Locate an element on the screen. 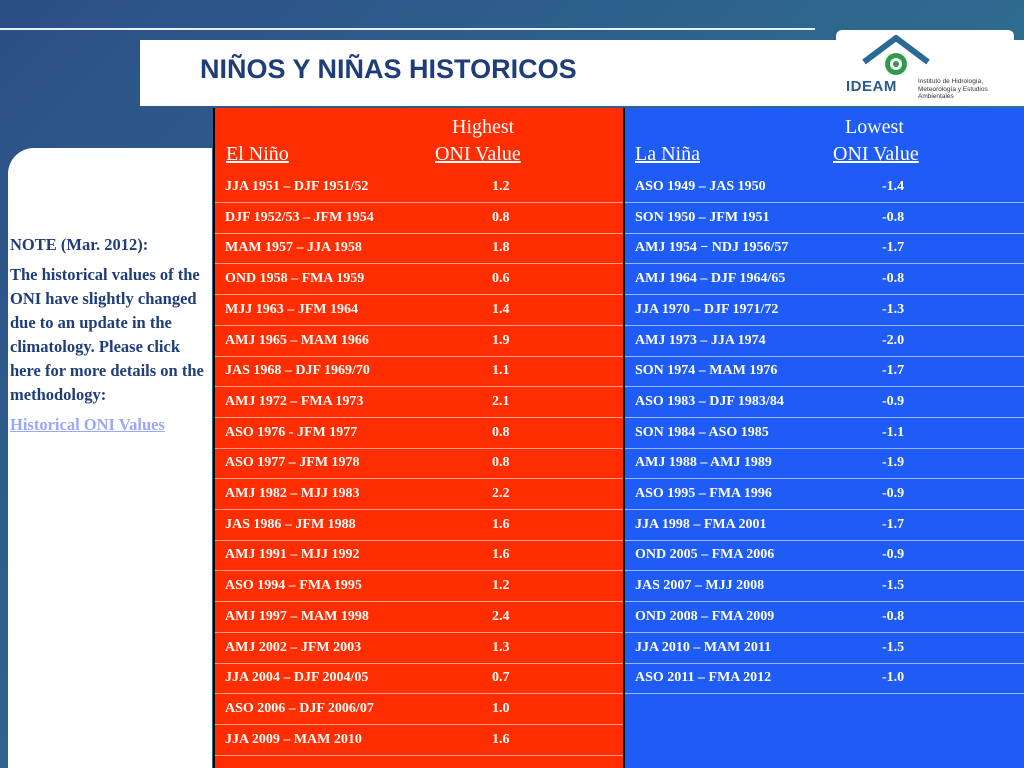  row-oni-value: -1.1 is located at coordinates (893, 432).